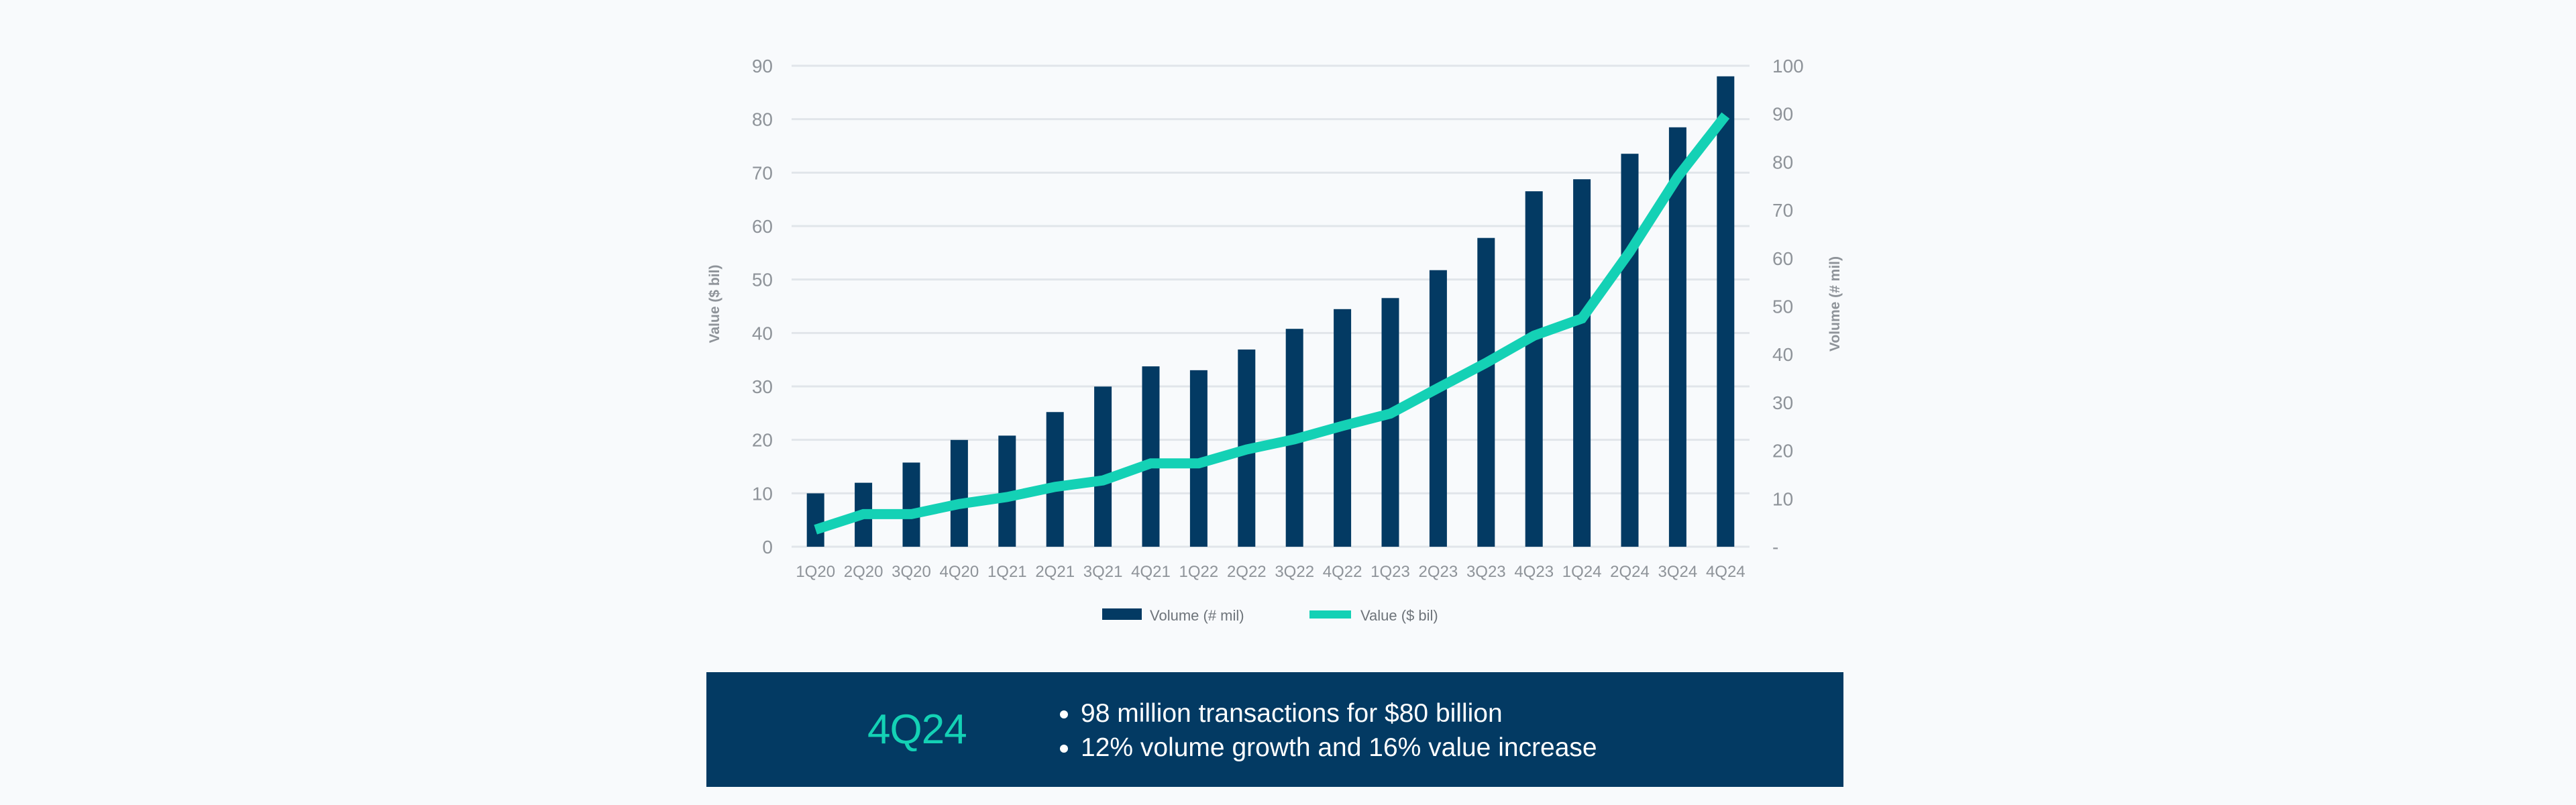 This screenshot has height=805, width=2576. What do you see at coordinates (1782, 162) in the screenshot?
I see `right-tick-label: 80` at bounding box center [1782, 162].